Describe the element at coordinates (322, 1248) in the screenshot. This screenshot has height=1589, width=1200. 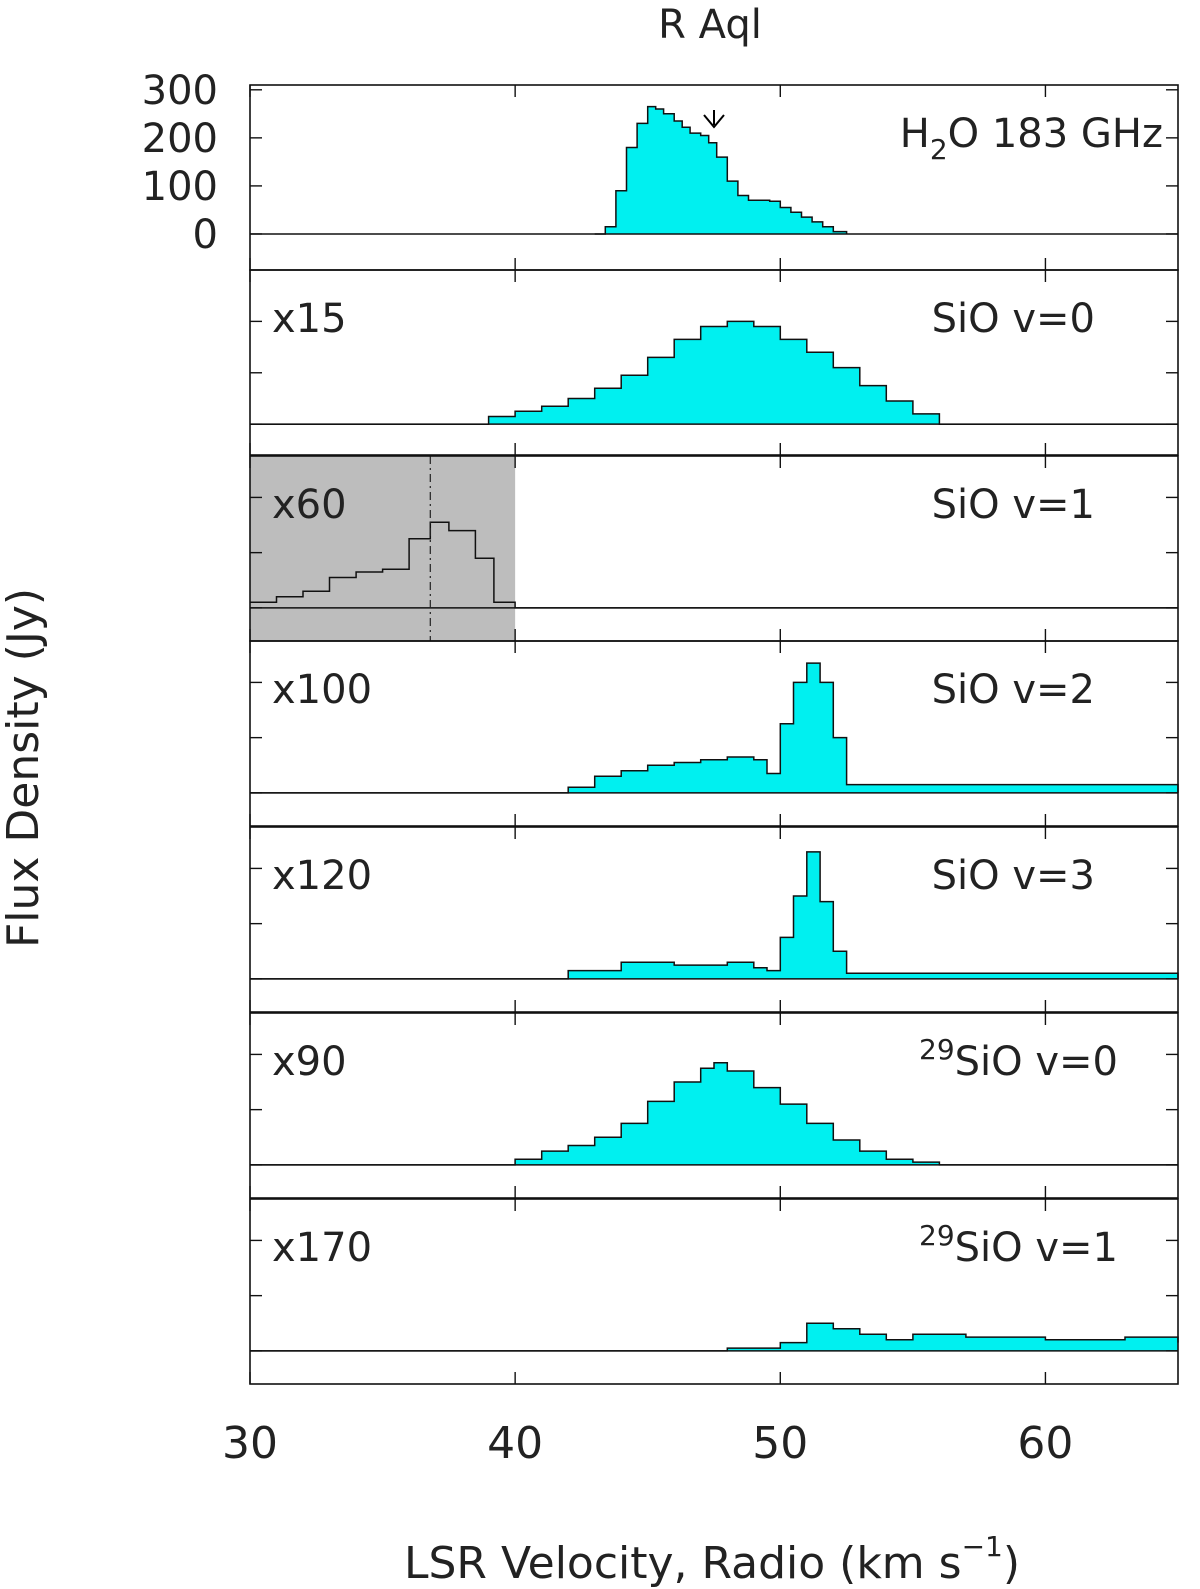
I see `scale-label: x170` at that location.